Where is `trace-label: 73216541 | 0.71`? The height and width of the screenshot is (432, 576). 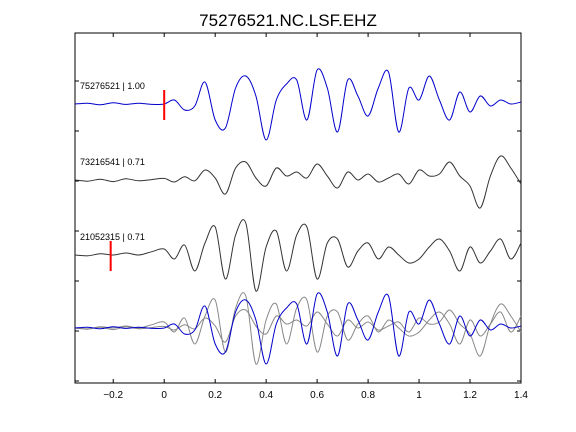 trace-label: 73216541 | 0.71 is located at coordinates (112, 162).